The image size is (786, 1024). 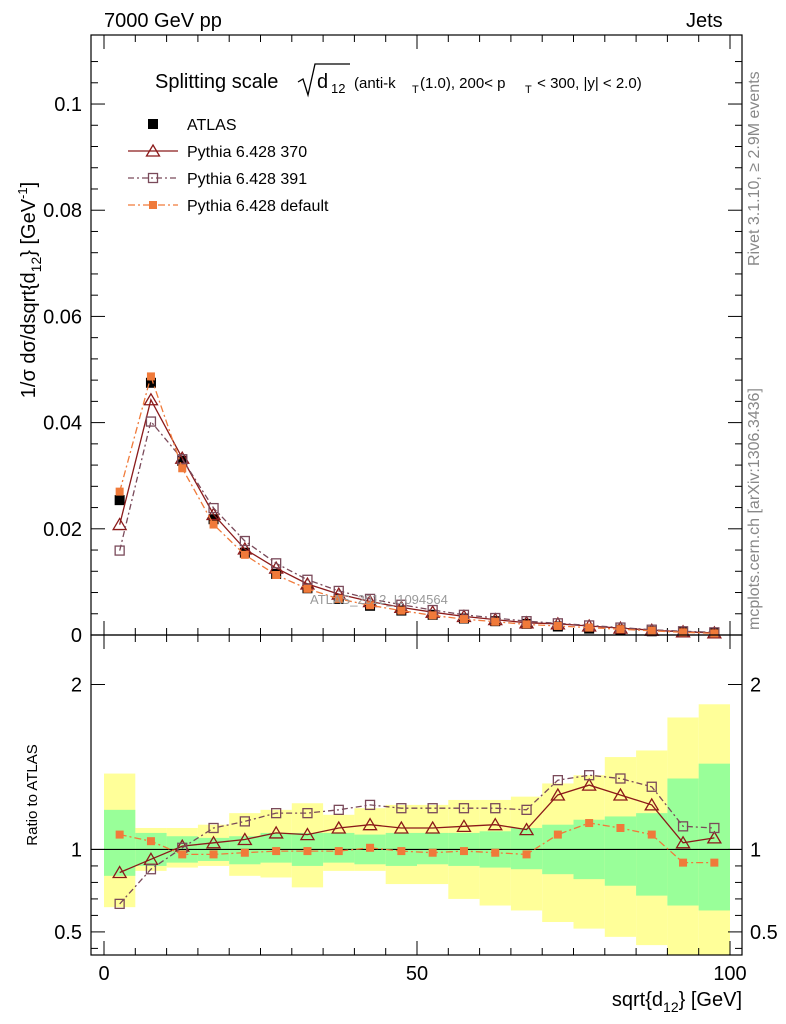 I want to click on y-tick-label: 0, so click(x=76, y=636).